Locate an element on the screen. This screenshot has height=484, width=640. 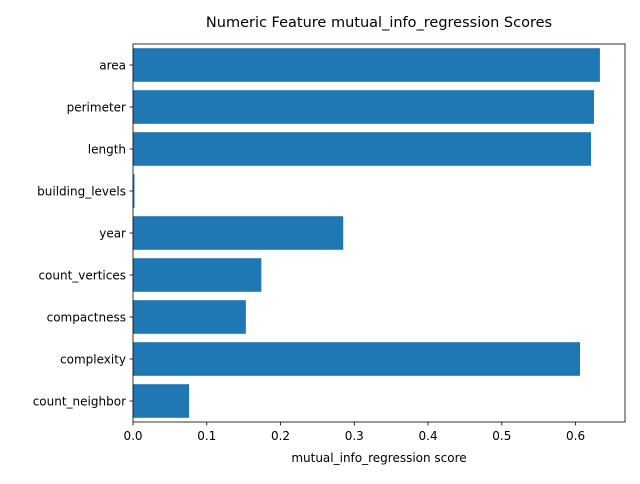
bar-complexity is located at coordinates (357, 359).